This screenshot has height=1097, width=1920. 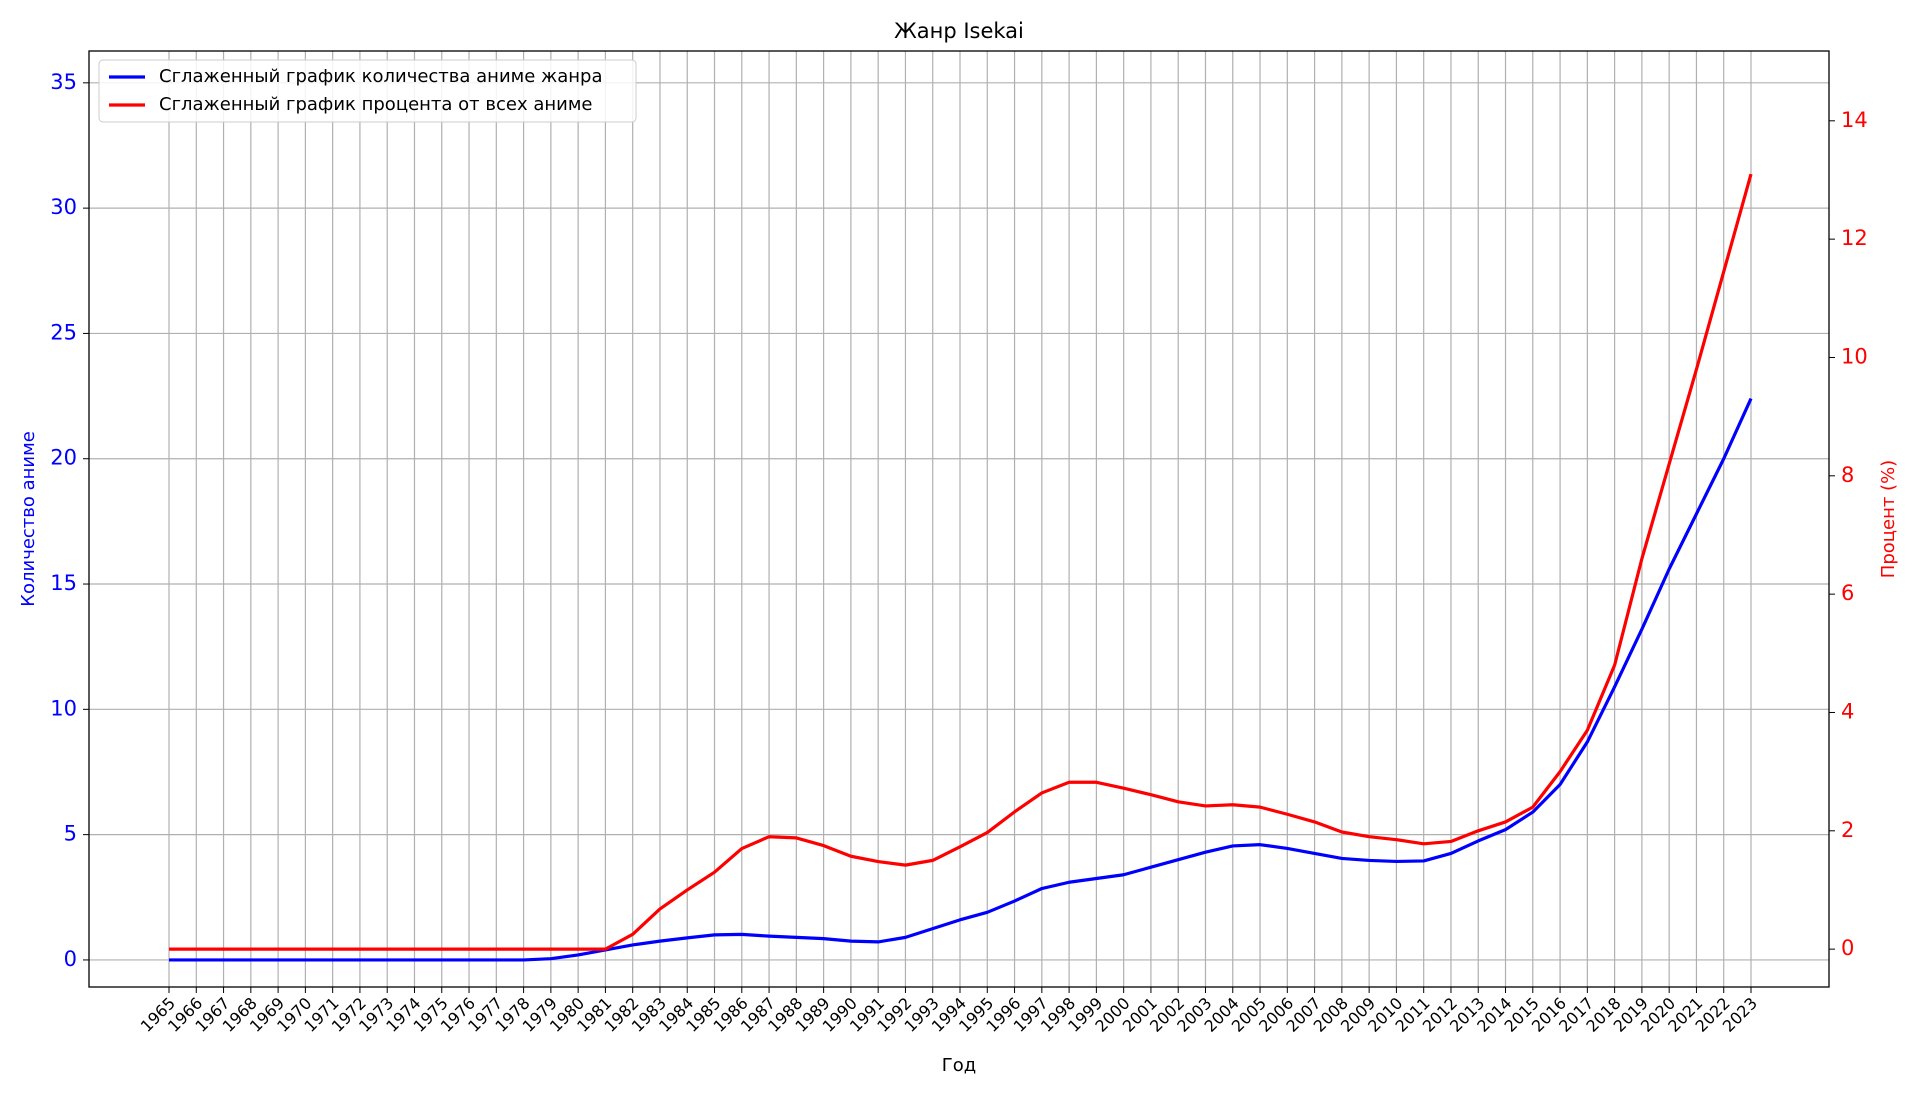 What do you see at coordinates (1847, 475) in the screenshot?
I see `y2-tick-label: 8` at bounding box center [1847, 475].